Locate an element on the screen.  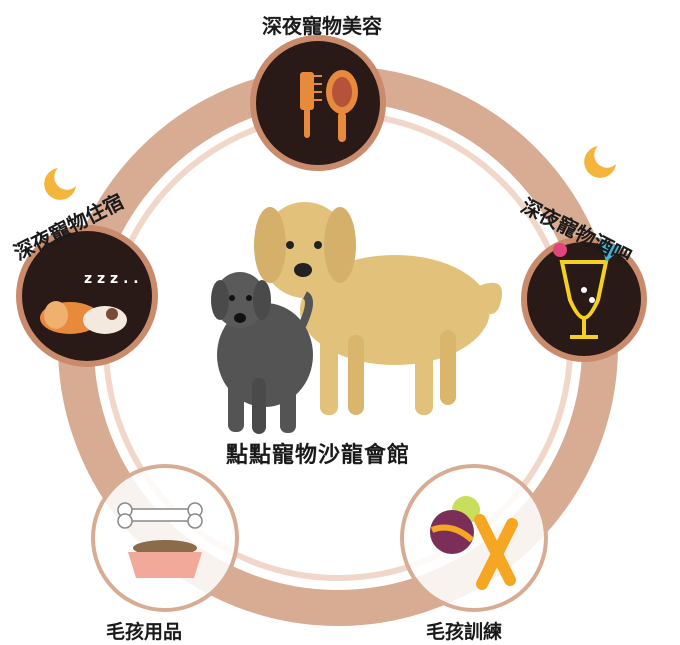
node-training is located at coordinates (474, 538).